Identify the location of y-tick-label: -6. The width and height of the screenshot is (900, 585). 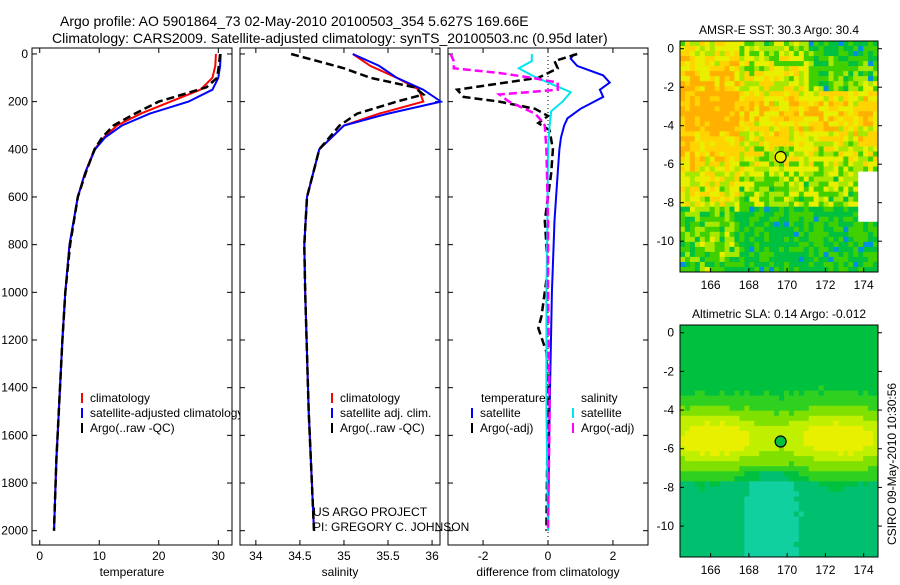
(668, 164).